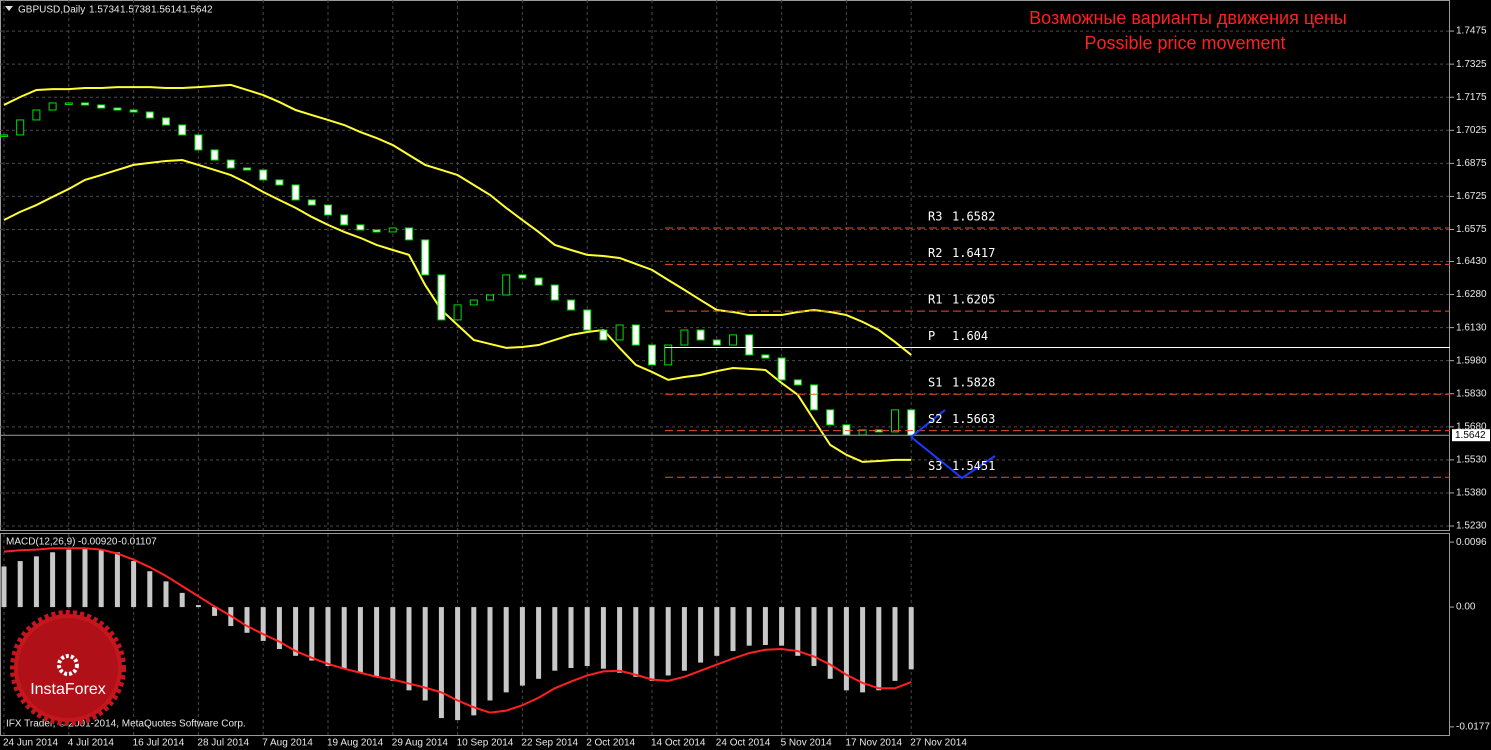 Image resolution: width=1491 pixels, height=750 pixels. I want to click on macd-title: MACD(12,26,9), so click(40, 542).